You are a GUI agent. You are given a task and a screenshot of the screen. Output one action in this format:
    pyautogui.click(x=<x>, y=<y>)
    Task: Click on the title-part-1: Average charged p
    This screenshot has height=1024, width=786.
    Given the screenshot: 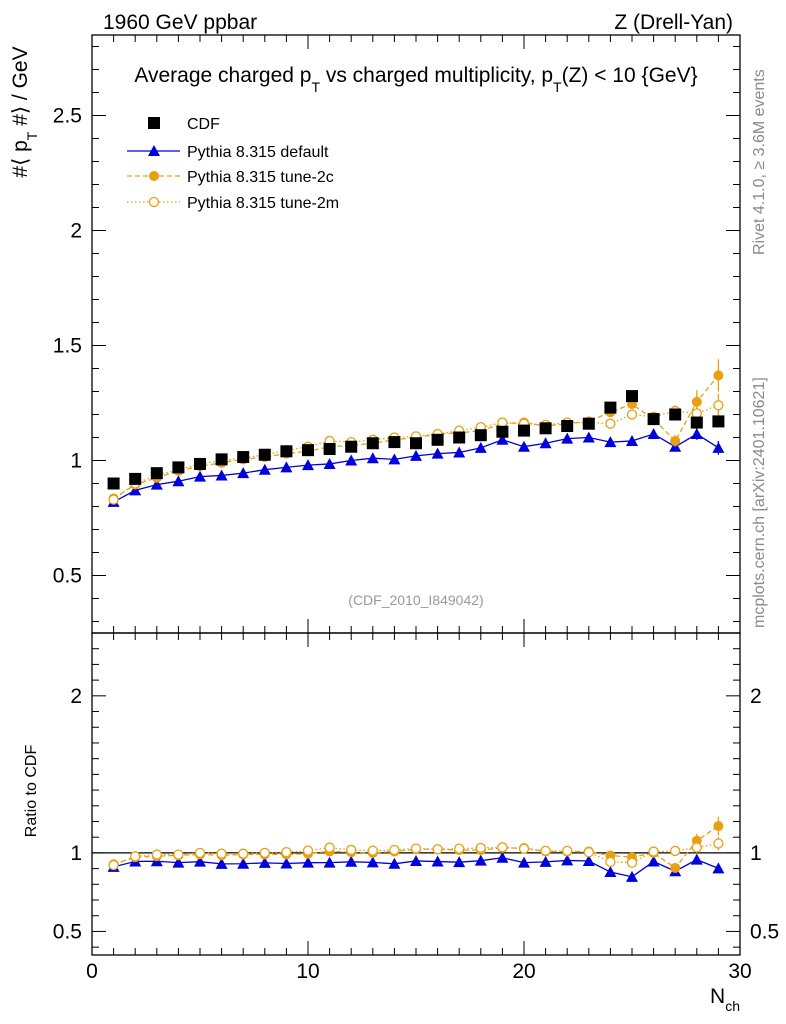 What is the action you would take?
    pyautogui.click(x=222, y=75)
    